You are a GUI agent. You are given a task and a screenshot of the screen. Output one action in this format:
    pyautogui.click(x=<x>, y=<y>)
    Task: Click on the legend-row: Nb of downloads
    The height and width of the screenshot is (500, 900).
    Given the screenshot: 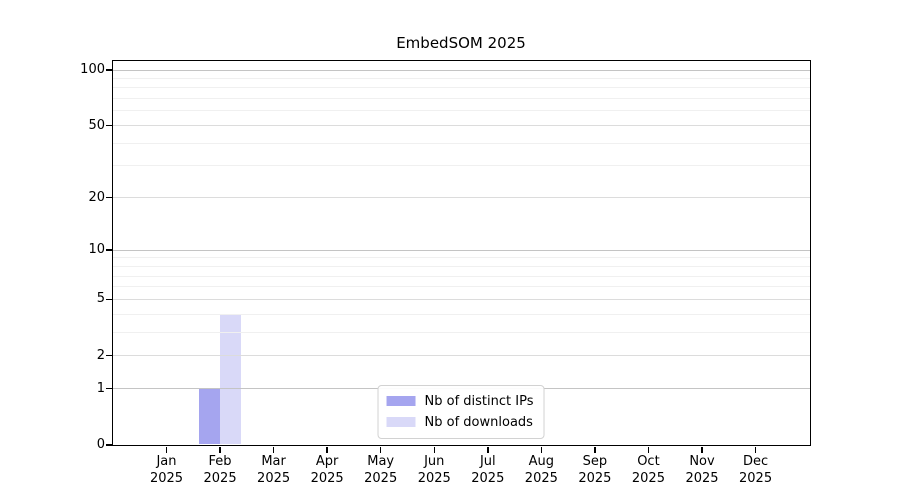 What is the action you would take?
    pyautogui.click(x=460, y=422)
    